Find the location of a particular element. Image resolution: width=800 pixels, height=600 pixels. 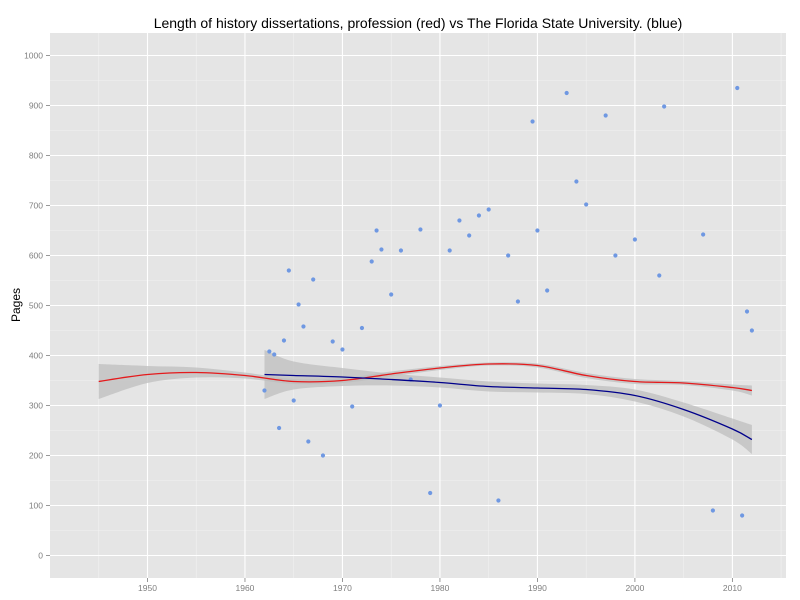

y-tick-label: 400 is located at coordinates (36, 356).